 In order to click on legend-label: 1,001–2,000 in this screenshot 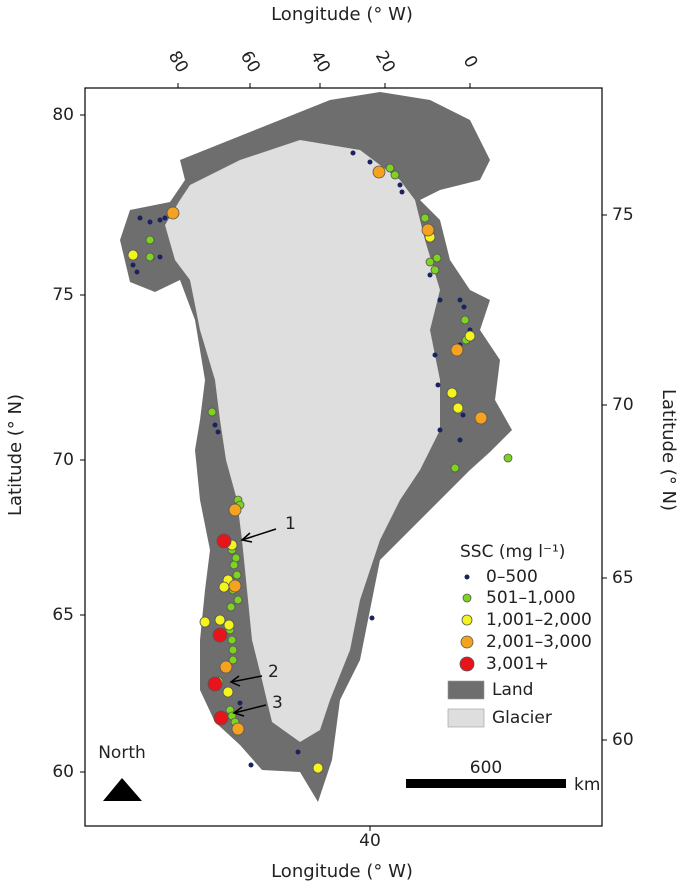, I will do `click(539, 620)`.